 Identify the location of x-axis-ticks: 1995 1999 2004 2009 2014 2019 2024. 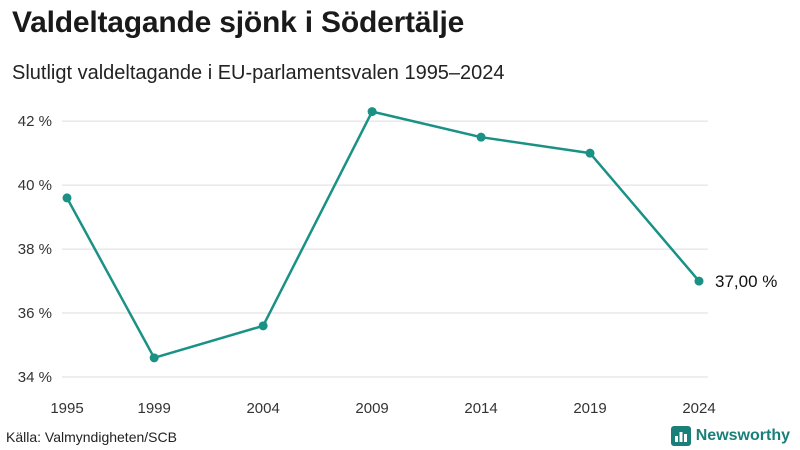
(382, 408).